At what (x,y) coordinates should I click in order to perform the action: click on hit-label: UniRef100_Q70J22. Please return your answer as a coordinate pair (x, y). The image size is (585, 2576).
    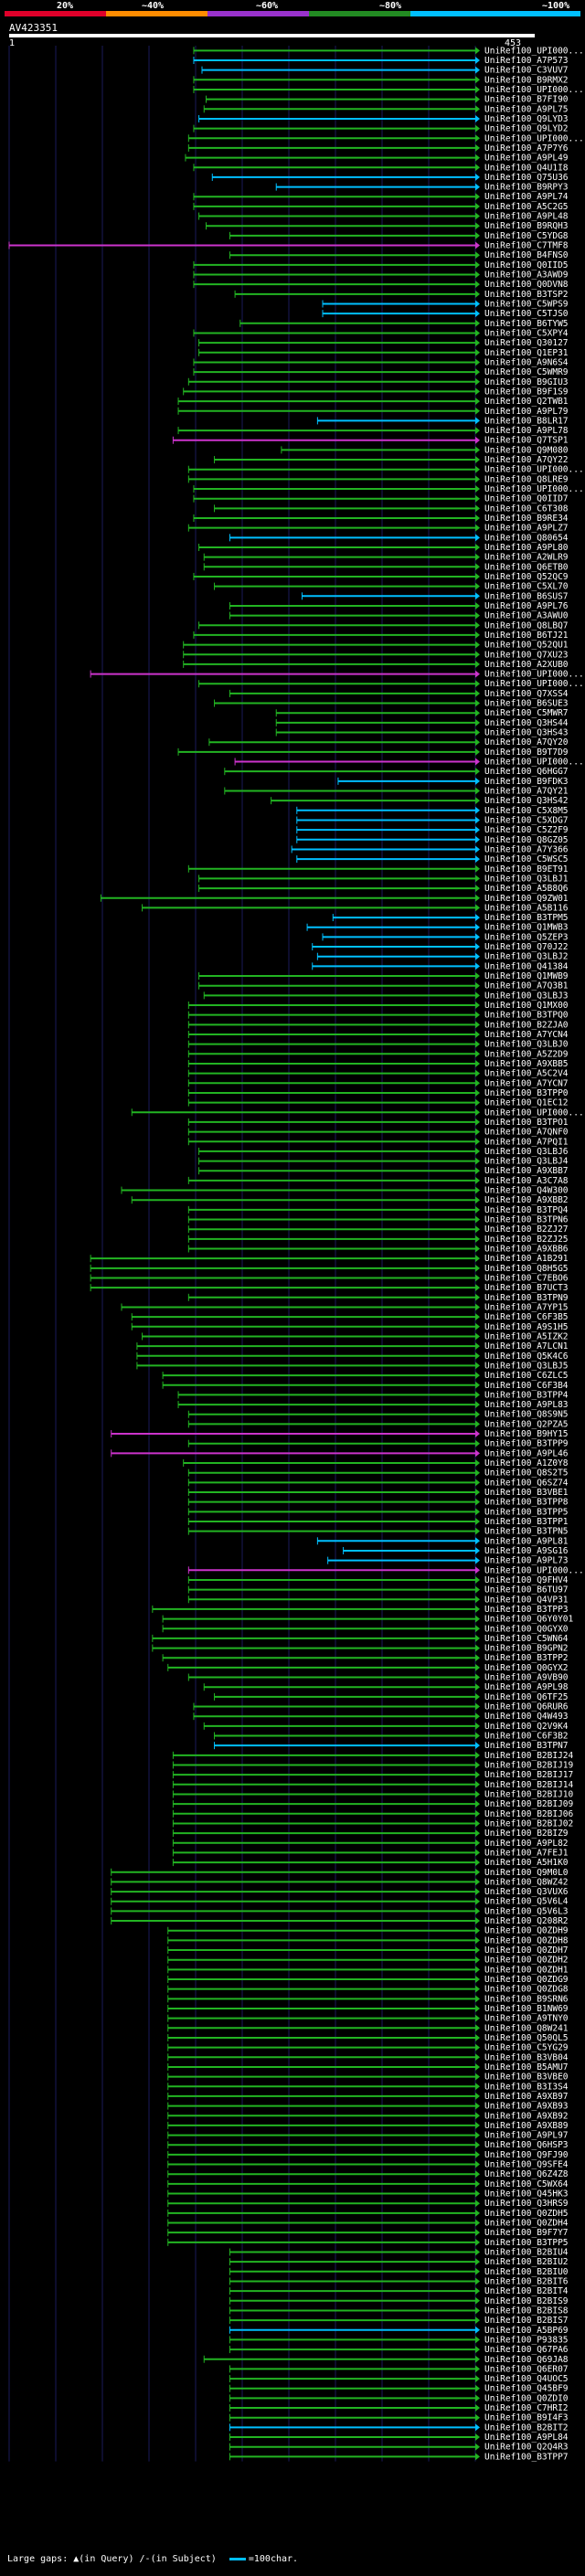
    Looking at the image, I should click on (527, 947).